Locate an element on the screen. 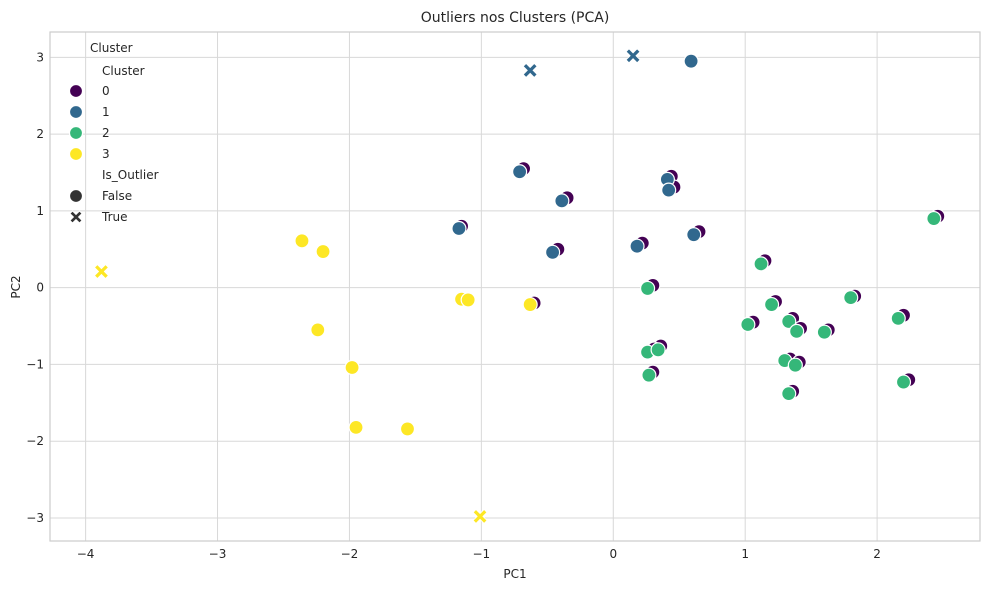 The image size is (989, 590). y-ticks: −3 −2 −1 0 1 2 3 is located at coordinates (35, 287).